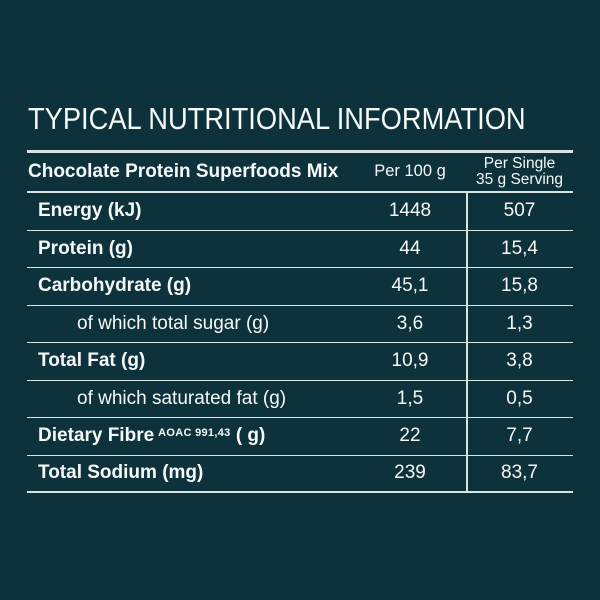 This screenshot has height=600, width=600. I want to click on value-per-serving: 3,8, so click(519, 361).